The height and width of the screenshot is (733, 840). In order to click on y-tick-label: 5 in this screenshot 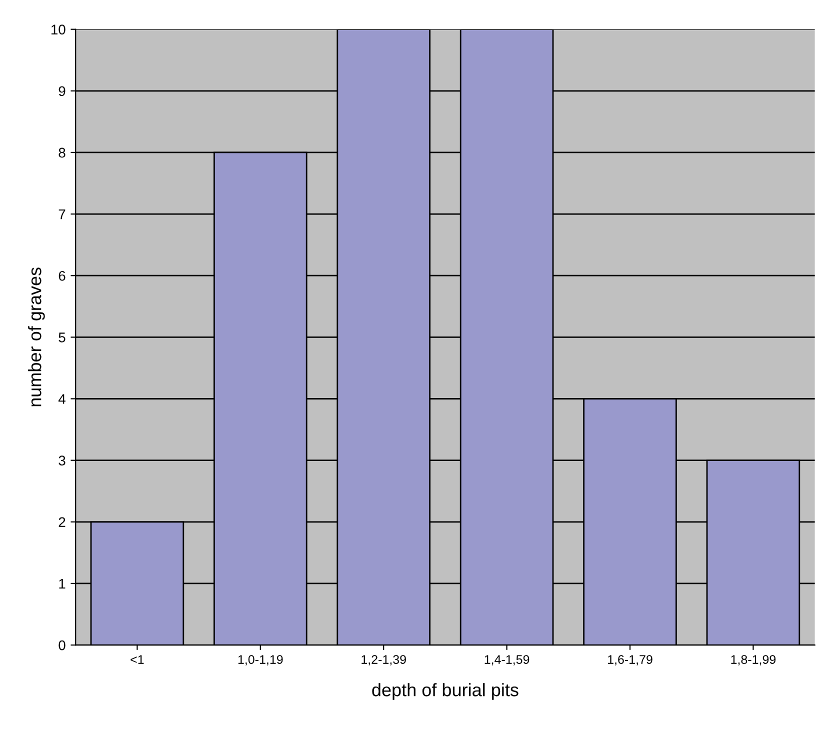, I will do `click(62, 337)`.